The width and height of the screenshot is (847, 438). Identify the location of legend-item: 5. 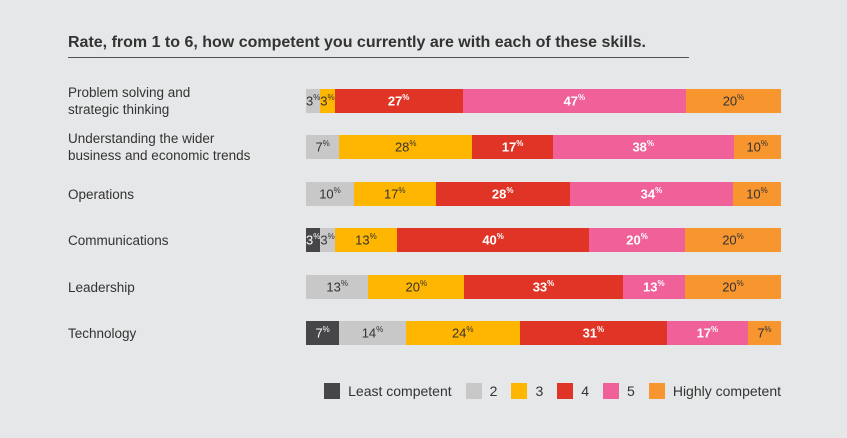
(619, 391).